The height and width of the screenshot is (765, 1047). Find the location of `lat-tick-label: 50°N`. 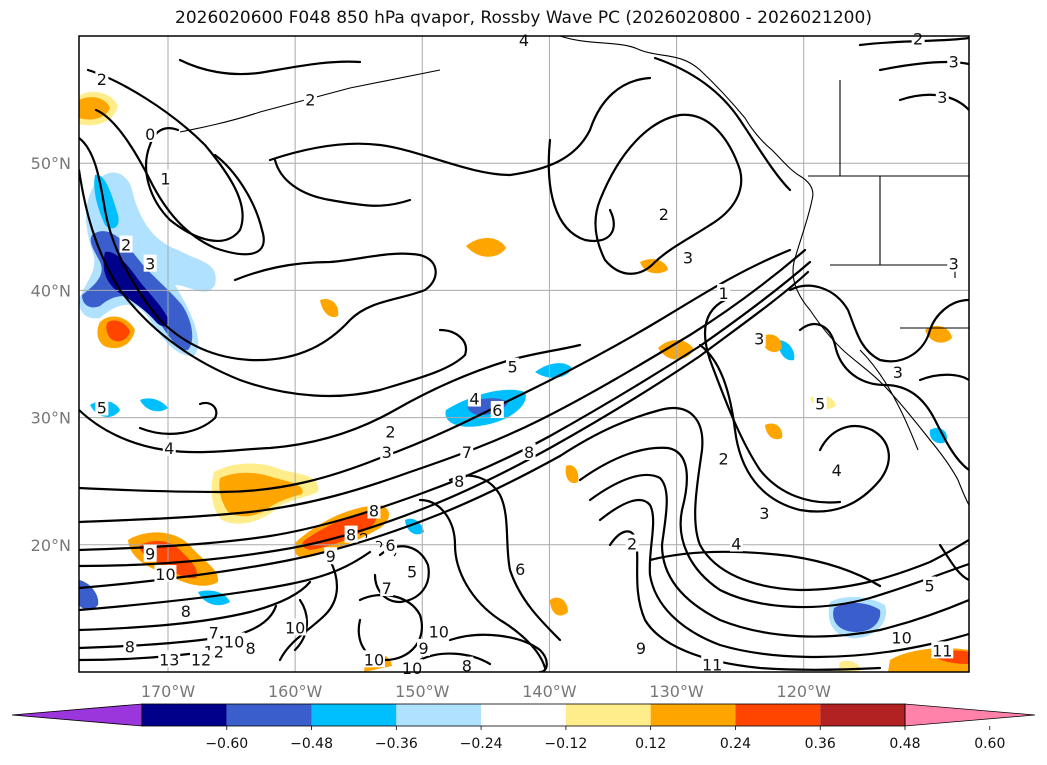

lat-tick-label: 50°N is located at coordinates (51, 163).